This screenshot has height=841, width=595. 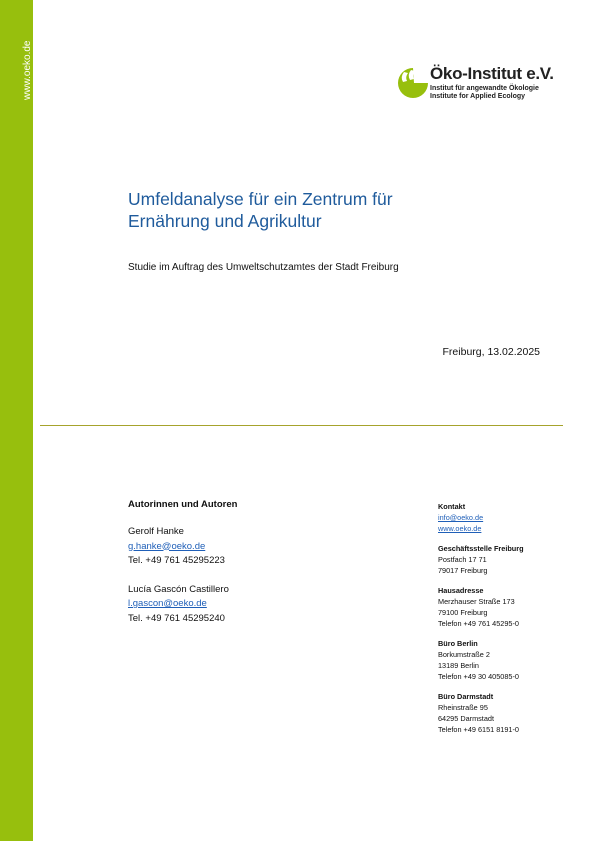 I want to click on contact-line: 64295 Darmstadt, so click(x=466, y=718).